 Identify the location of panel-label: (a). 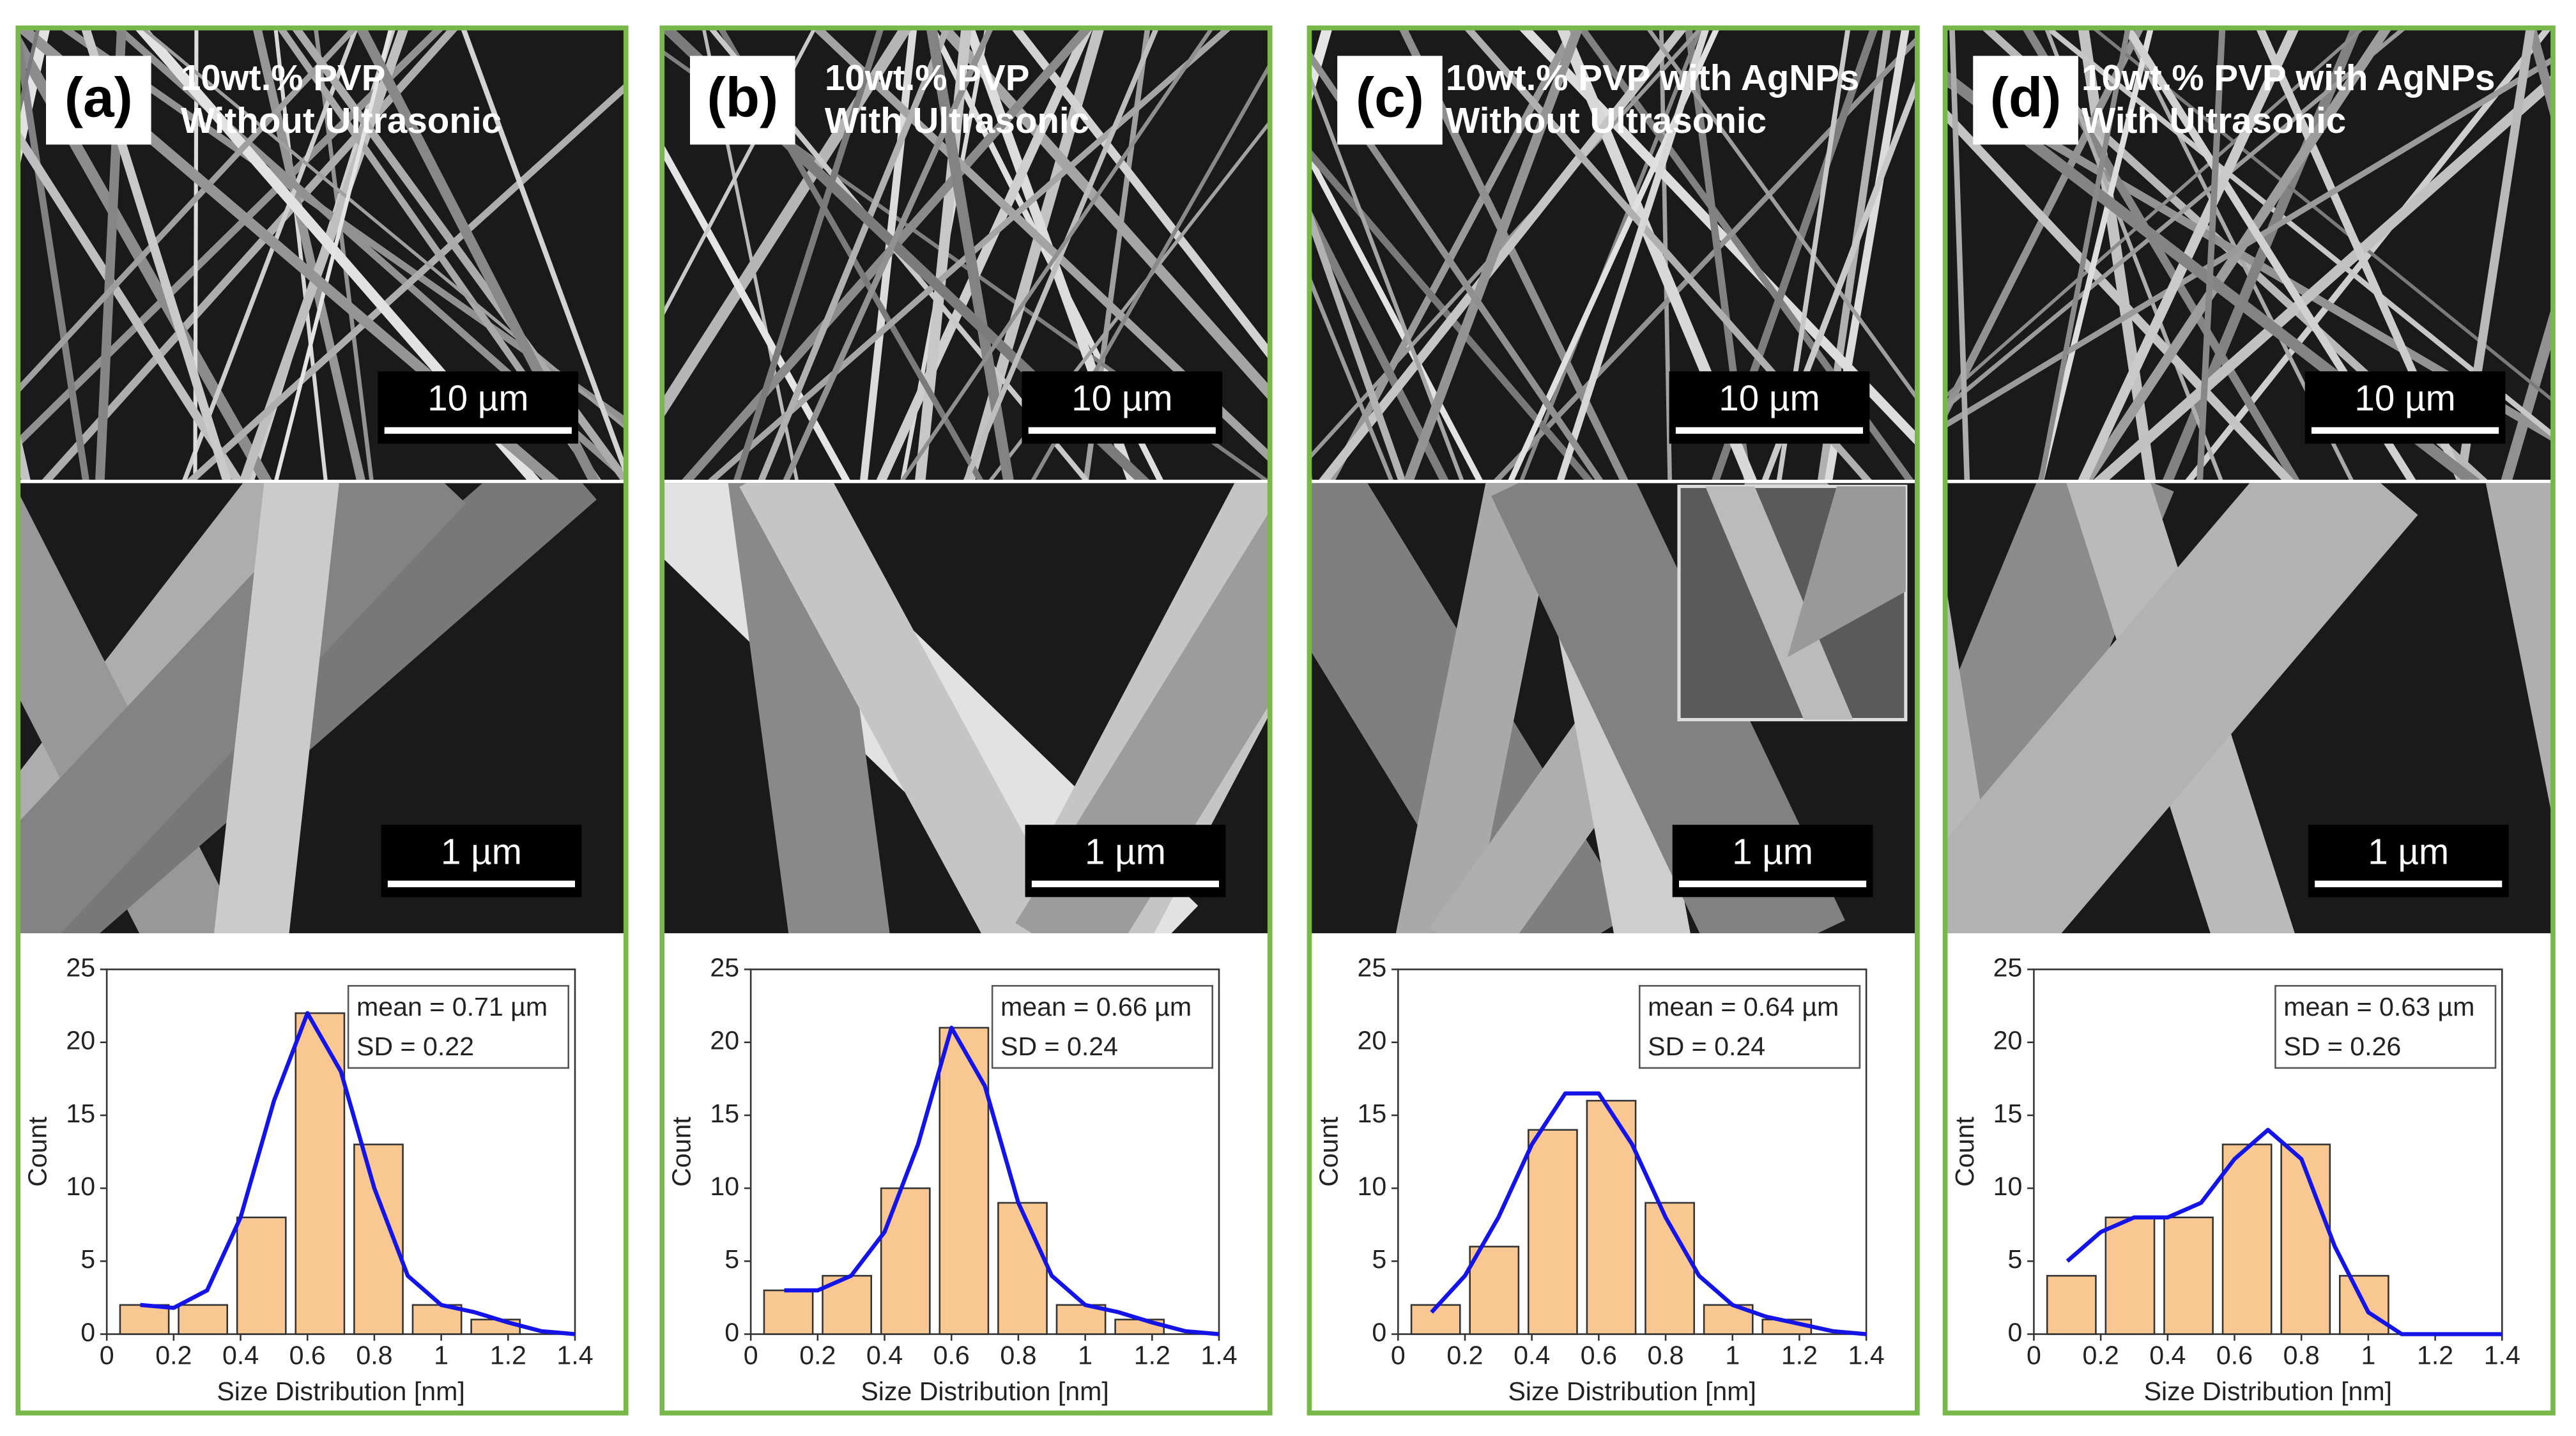
(99, 97).